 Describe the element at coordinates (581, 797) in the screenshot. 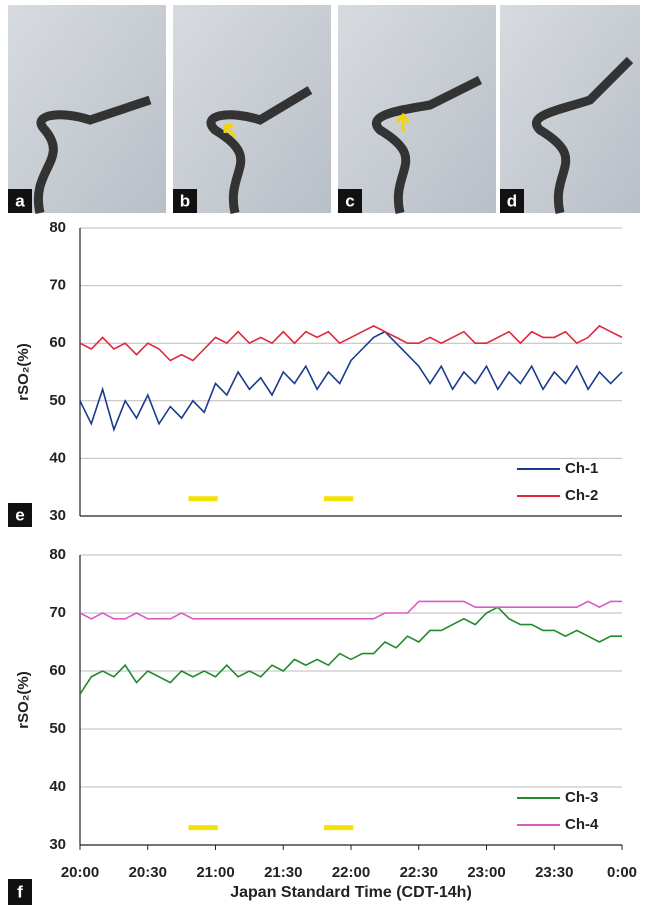

I see `legend-label: Ch-3` at that location.